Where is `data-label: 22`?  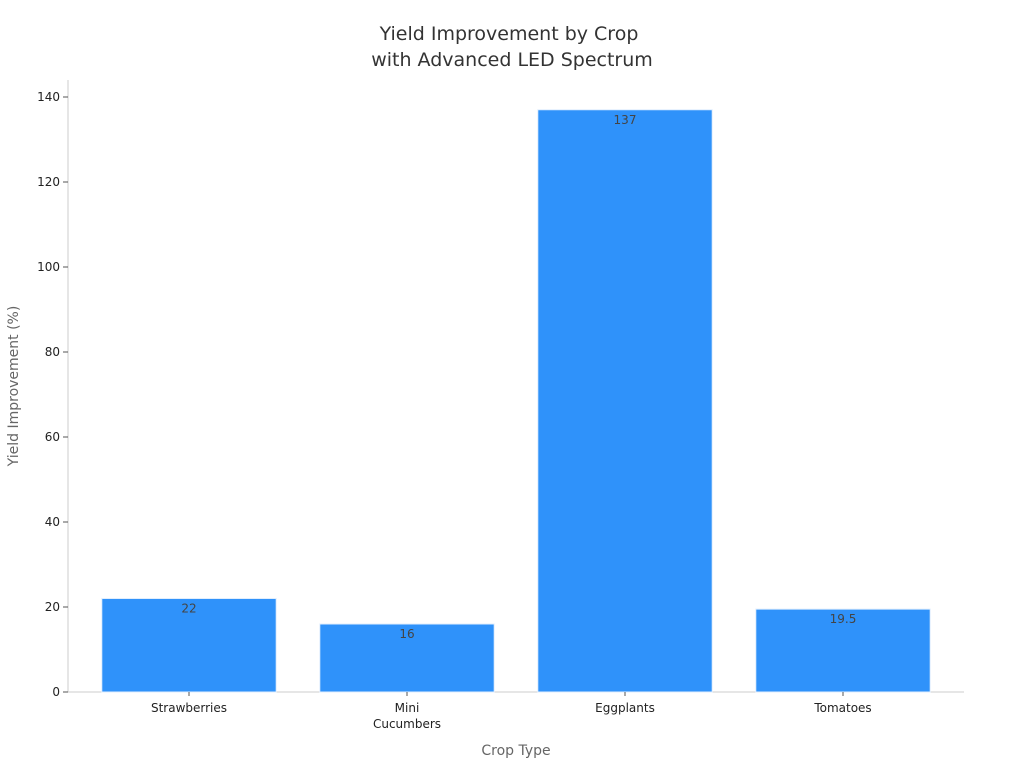 data-label: 22 is located at coordinates (188, 609).